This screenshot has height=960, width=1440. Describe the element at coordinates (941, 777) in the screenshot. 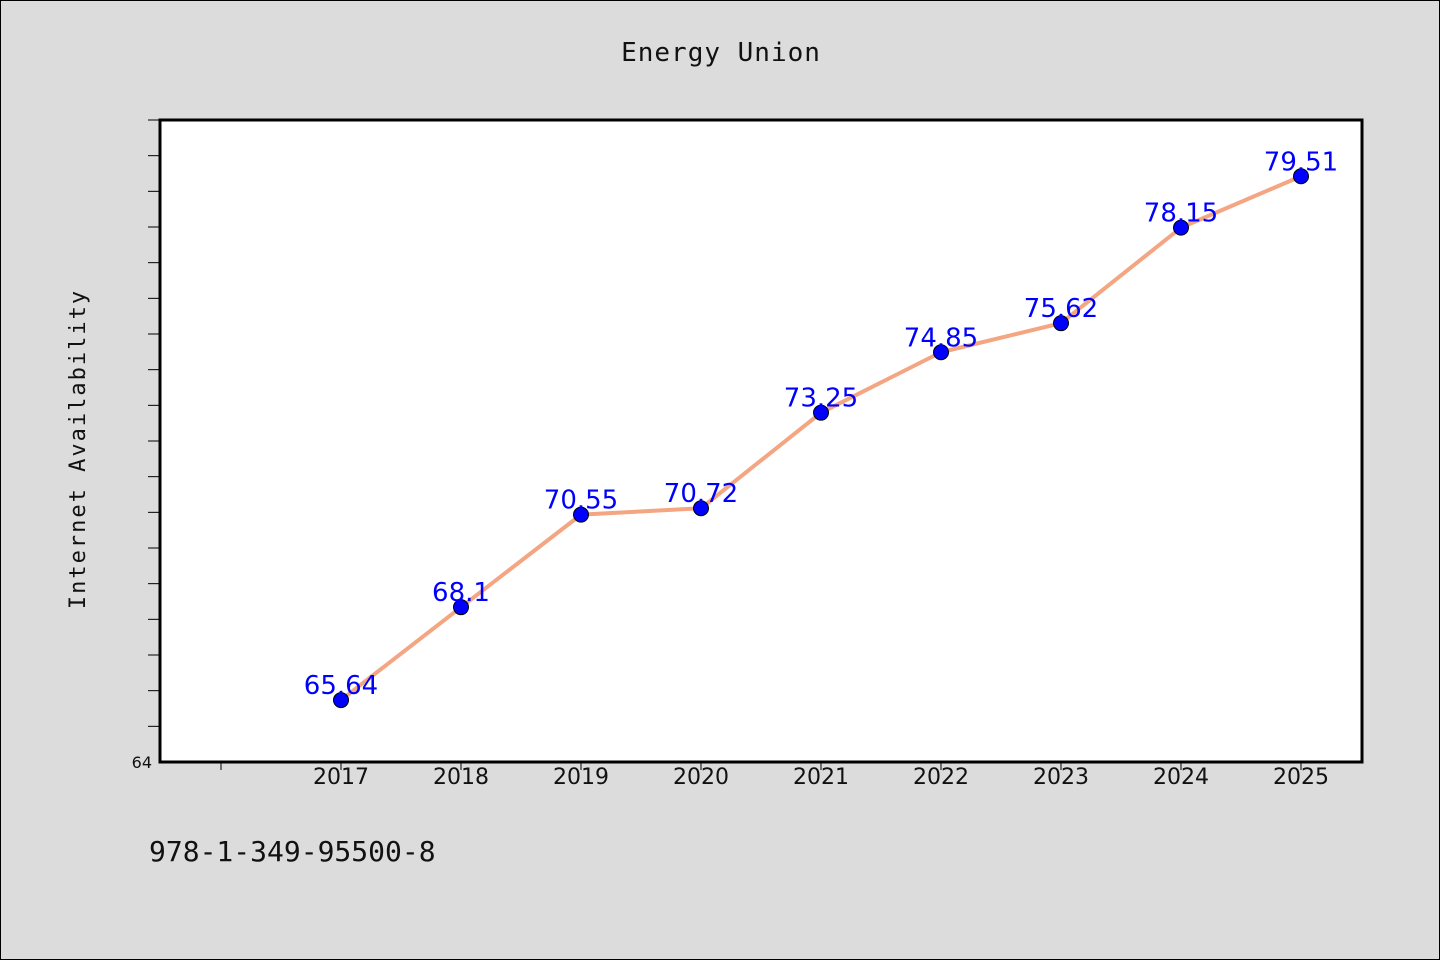

I see `x-tick-label: 2022` at that location.